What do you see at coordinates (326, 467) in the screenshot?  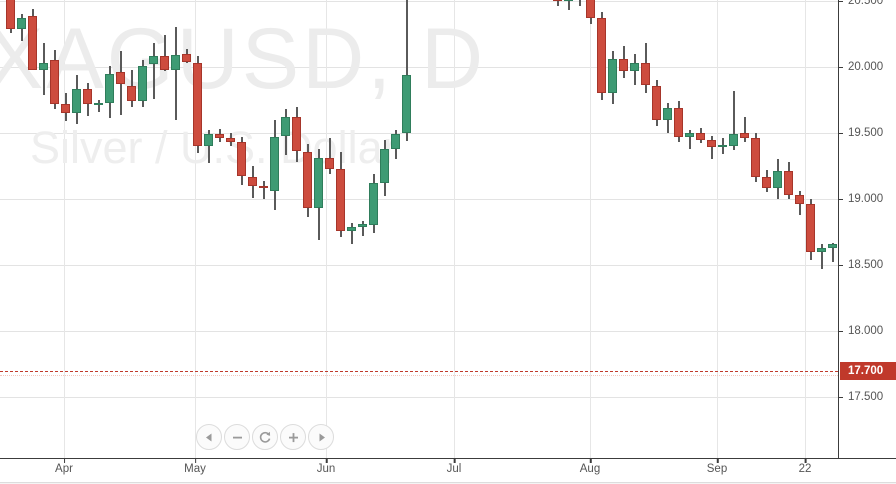 I see `time-axis-tick: Jun` at bounding box center [326, 467].